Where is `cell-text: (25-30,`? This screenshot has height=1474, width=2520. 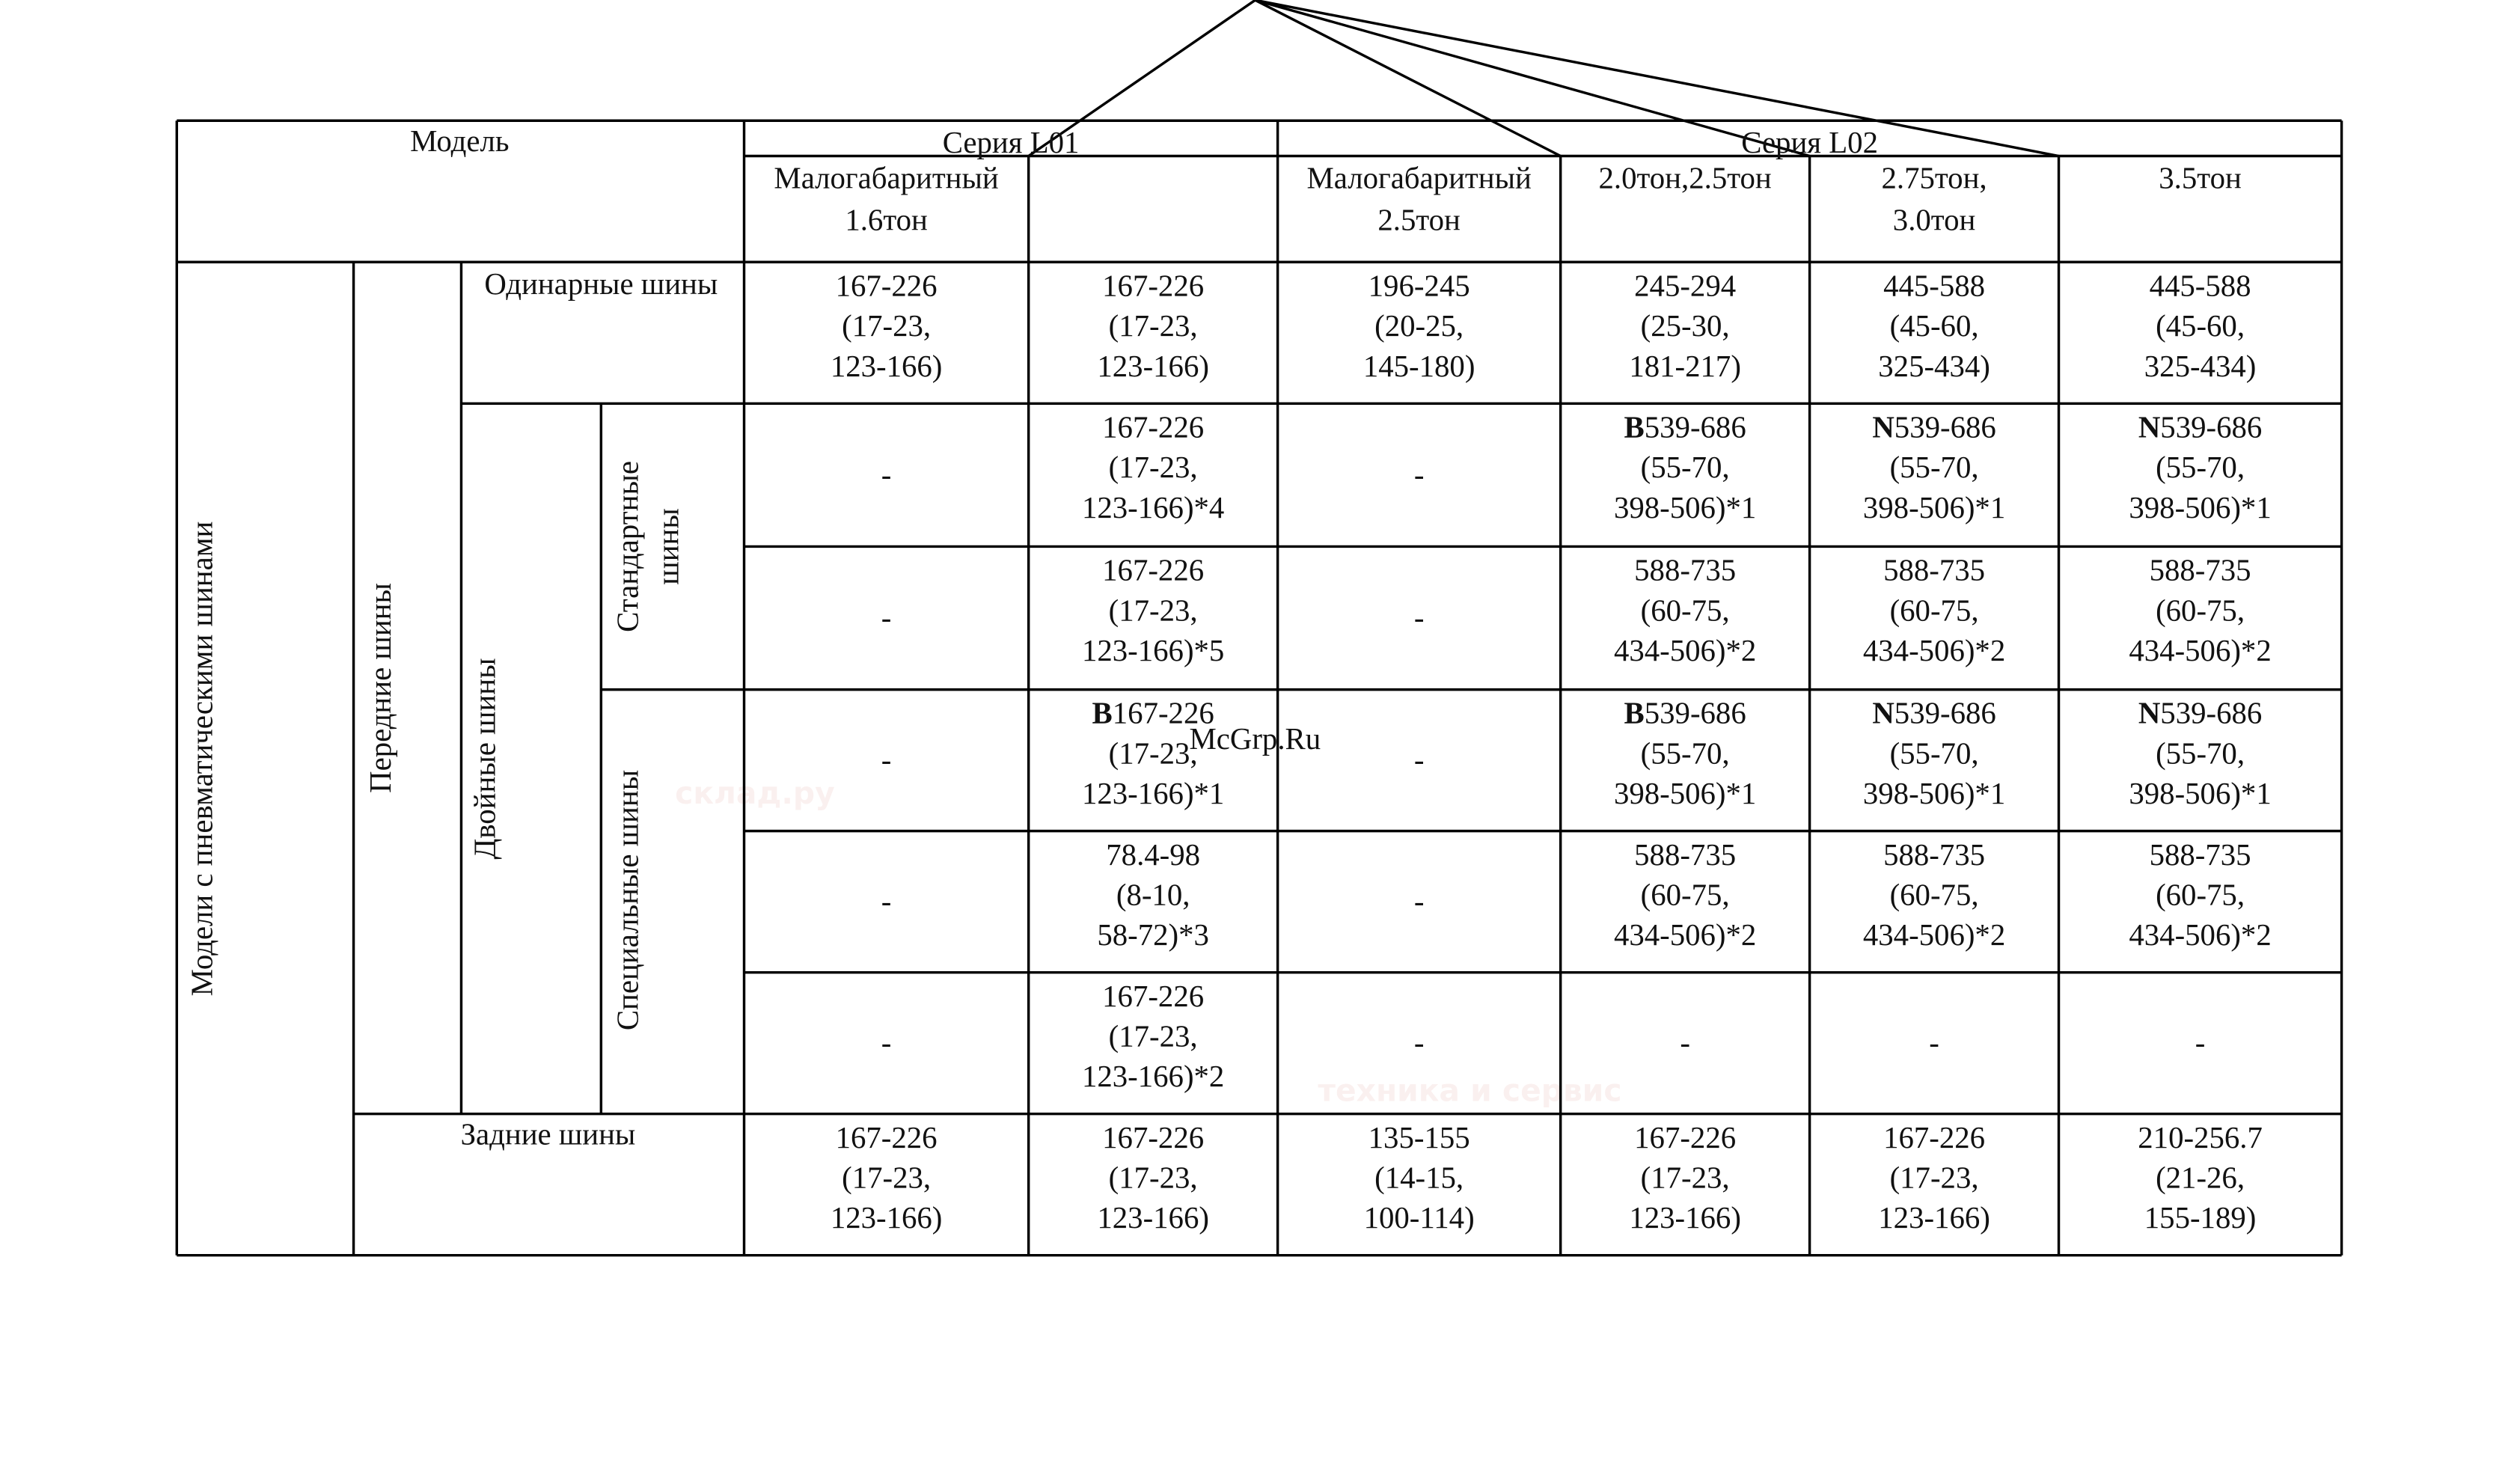 cell-text: (25-30, is located at coordinates (1686, 326).